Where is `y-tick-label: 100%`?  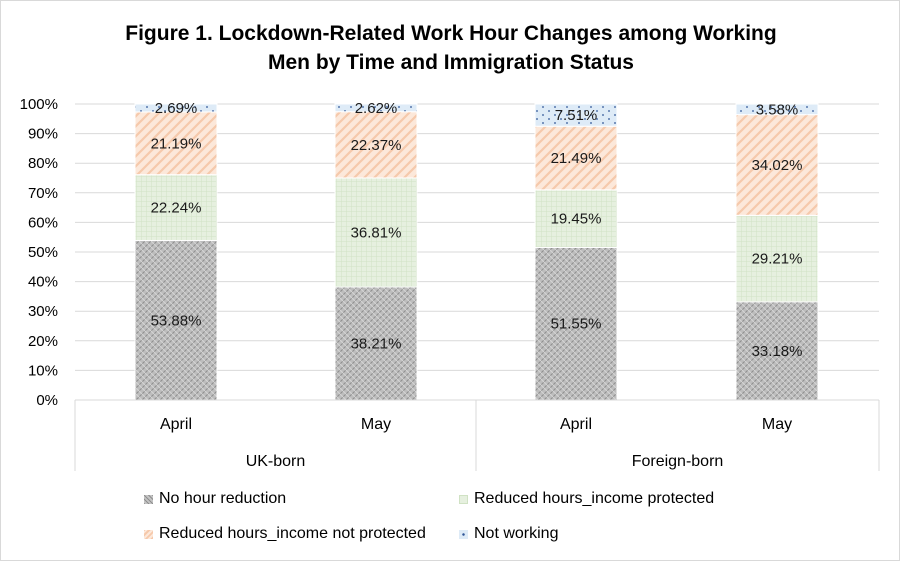 y-tick-label: 100% is located at coordinates (39, 104).